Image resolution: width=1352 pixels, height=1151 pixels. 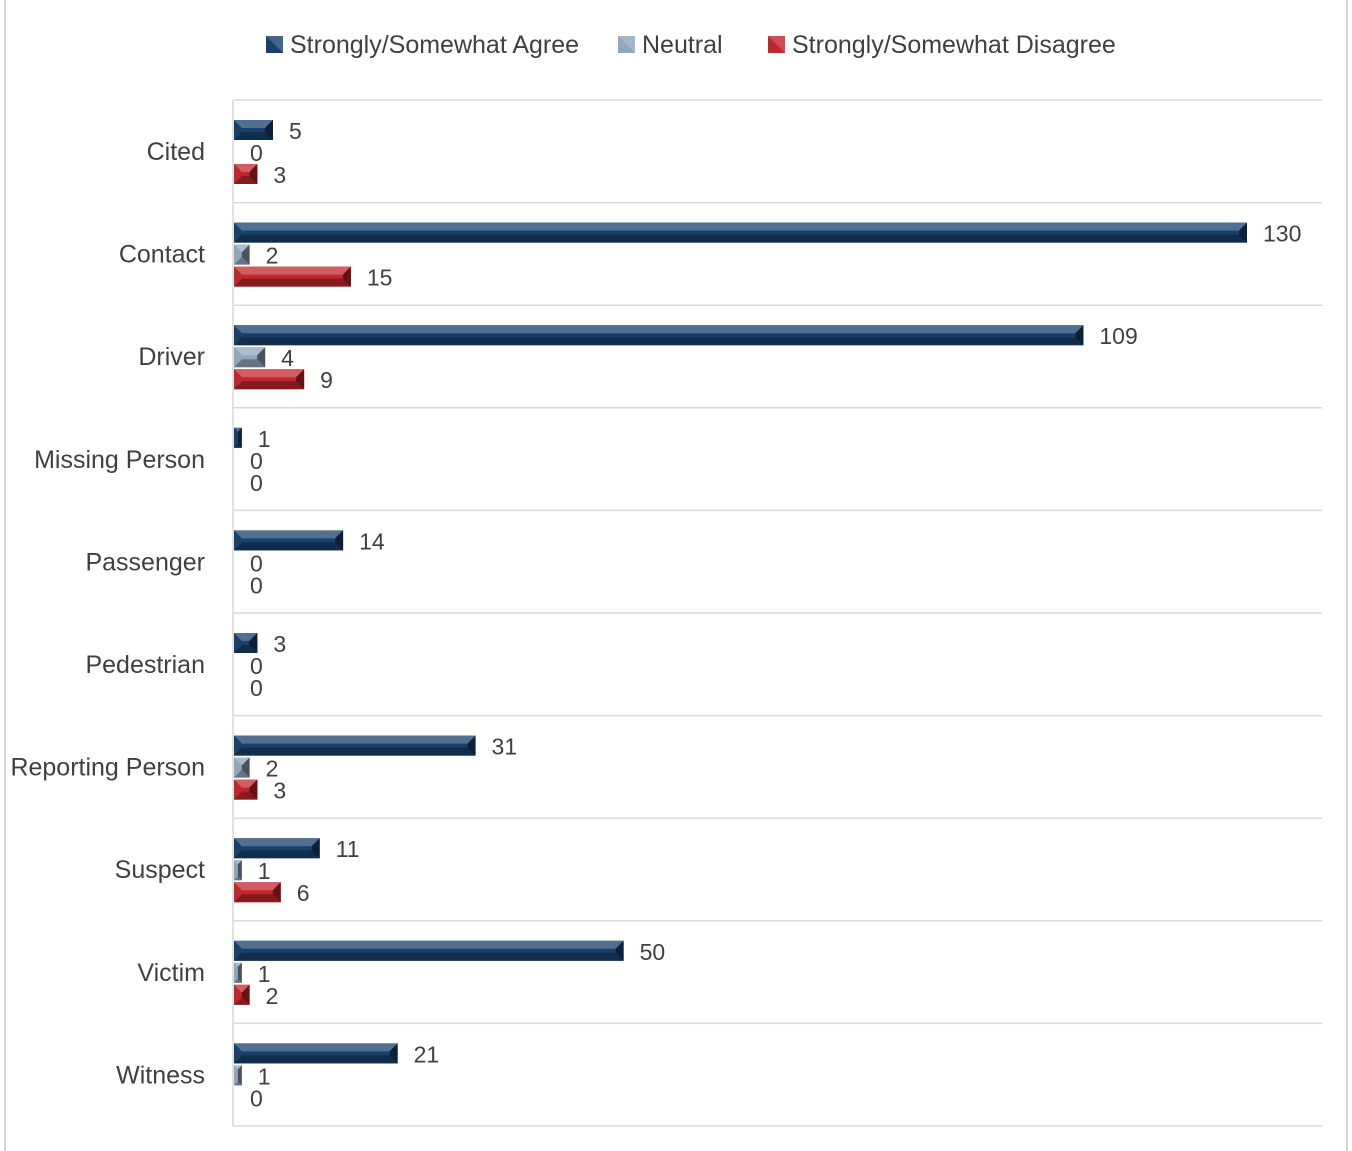 I want to click on data-label: 15, so click(x=380, y=278).